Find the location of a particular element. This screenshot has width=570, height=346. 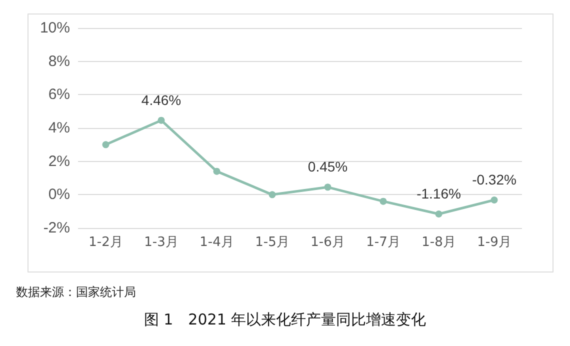

data-label: 0.45% is located at coordinates (328, 166).